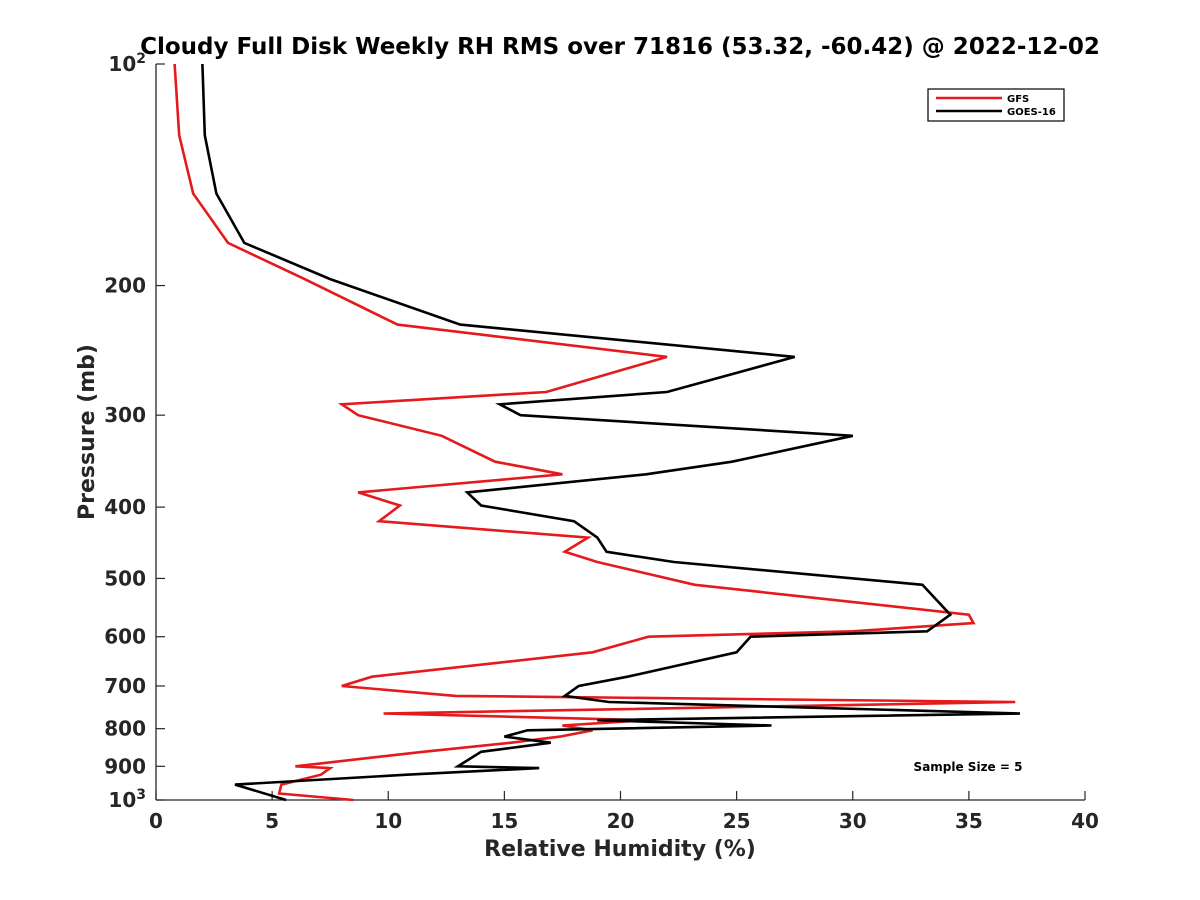 This screenshot has height=900, width=1200. I want to click on x-tick-label: 20, so click(621, 821).